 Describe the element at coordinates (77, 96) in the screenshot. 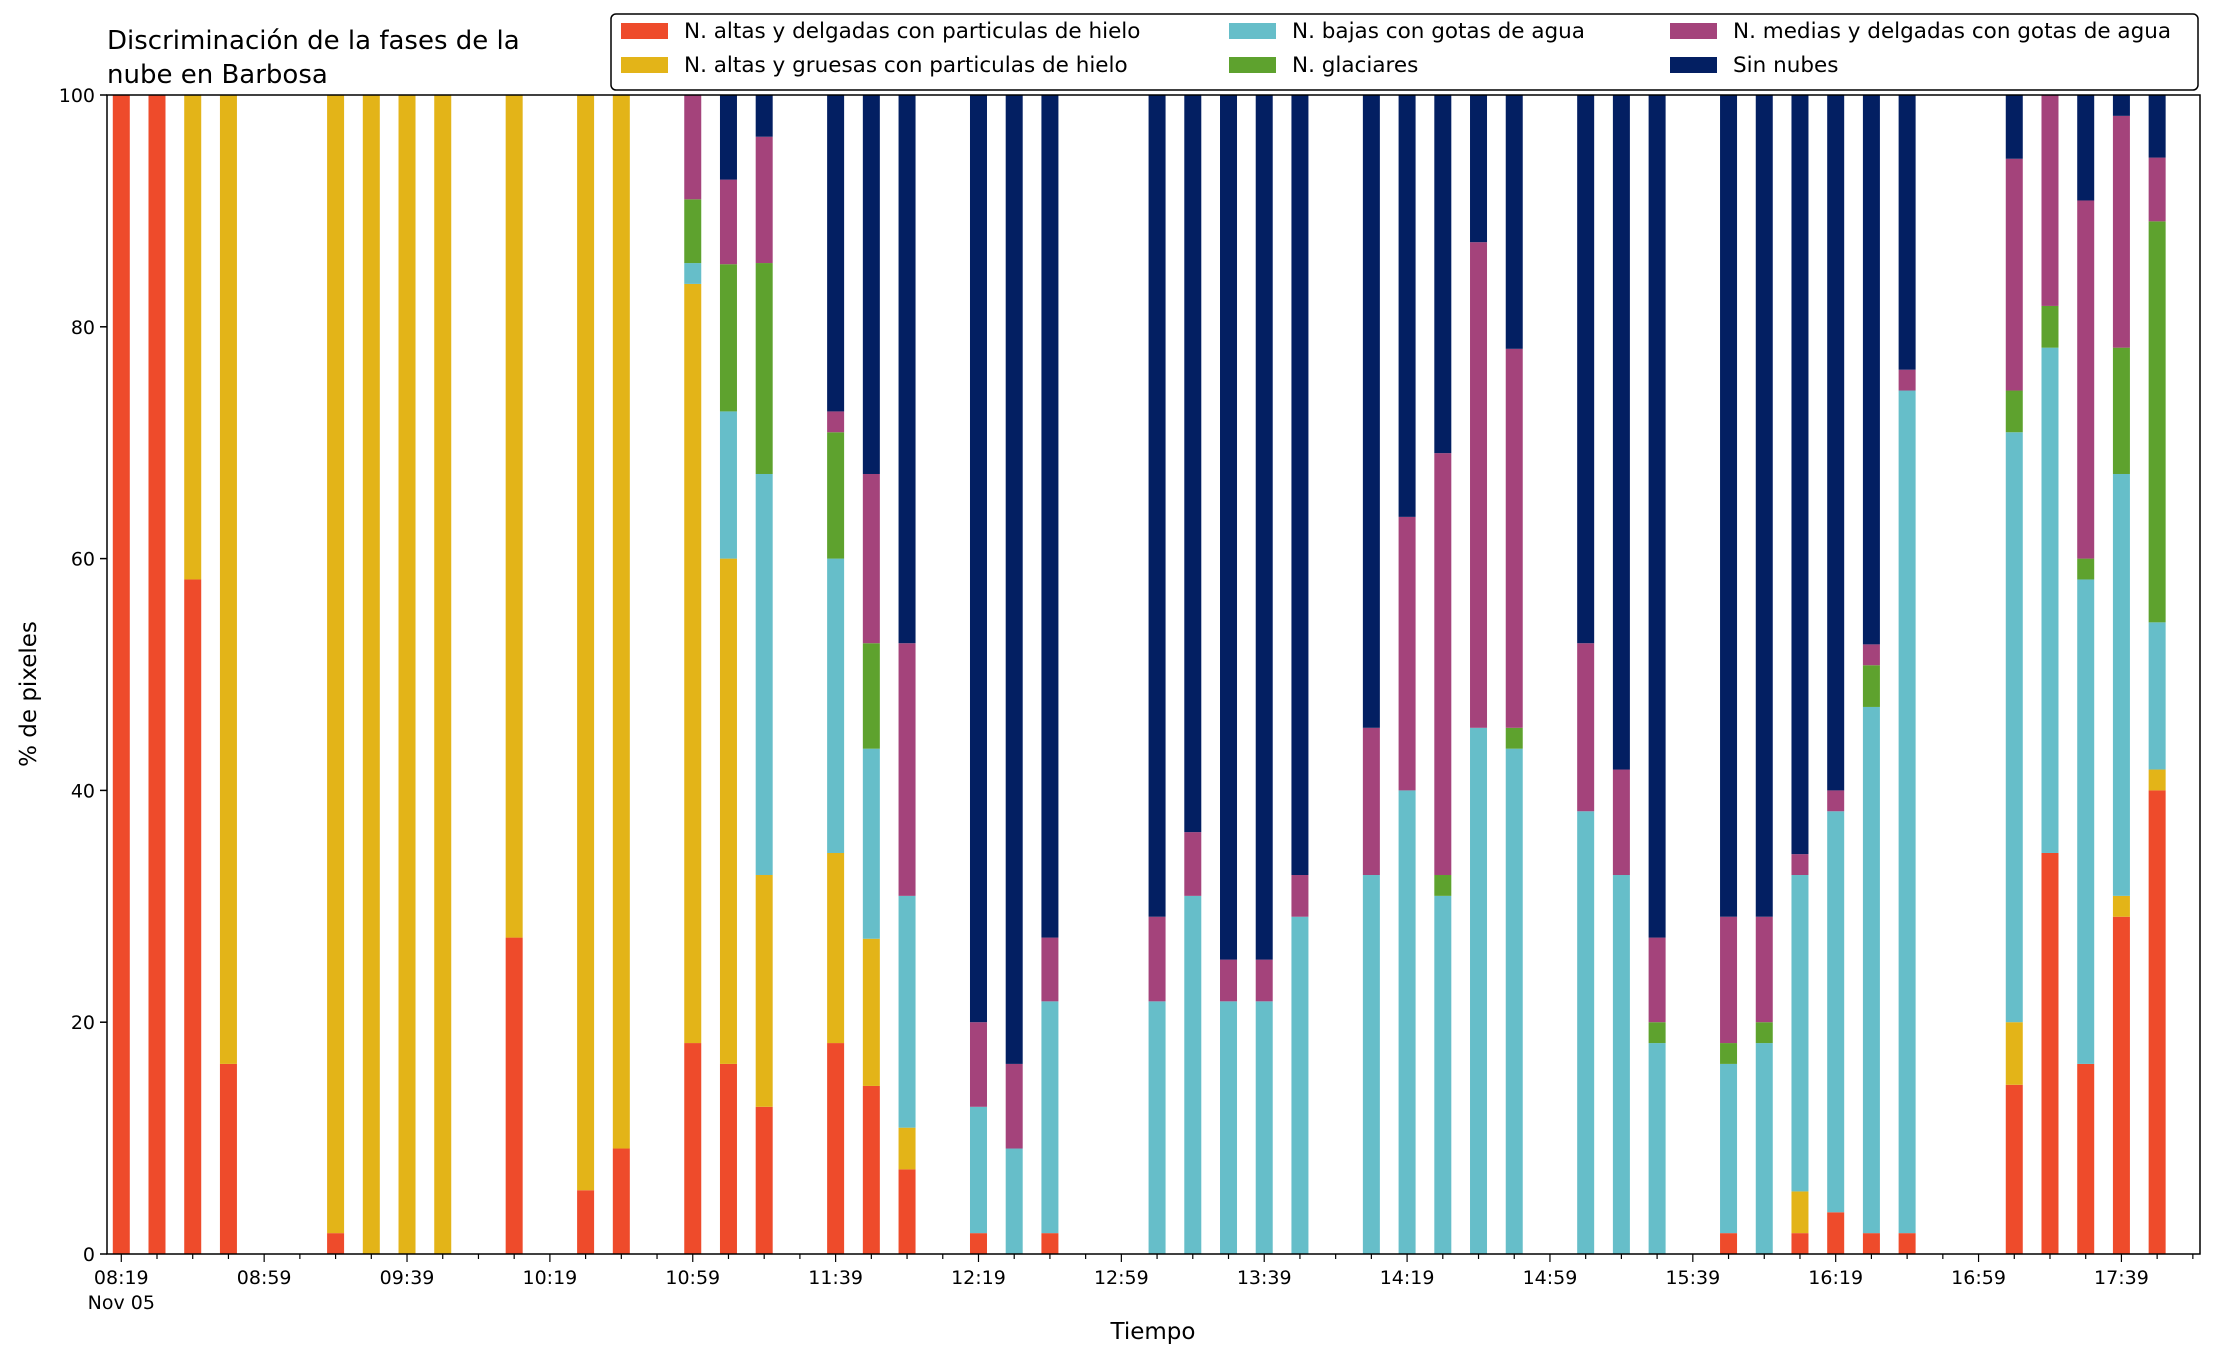

I see `y-tick-label-100: 100` at that location.